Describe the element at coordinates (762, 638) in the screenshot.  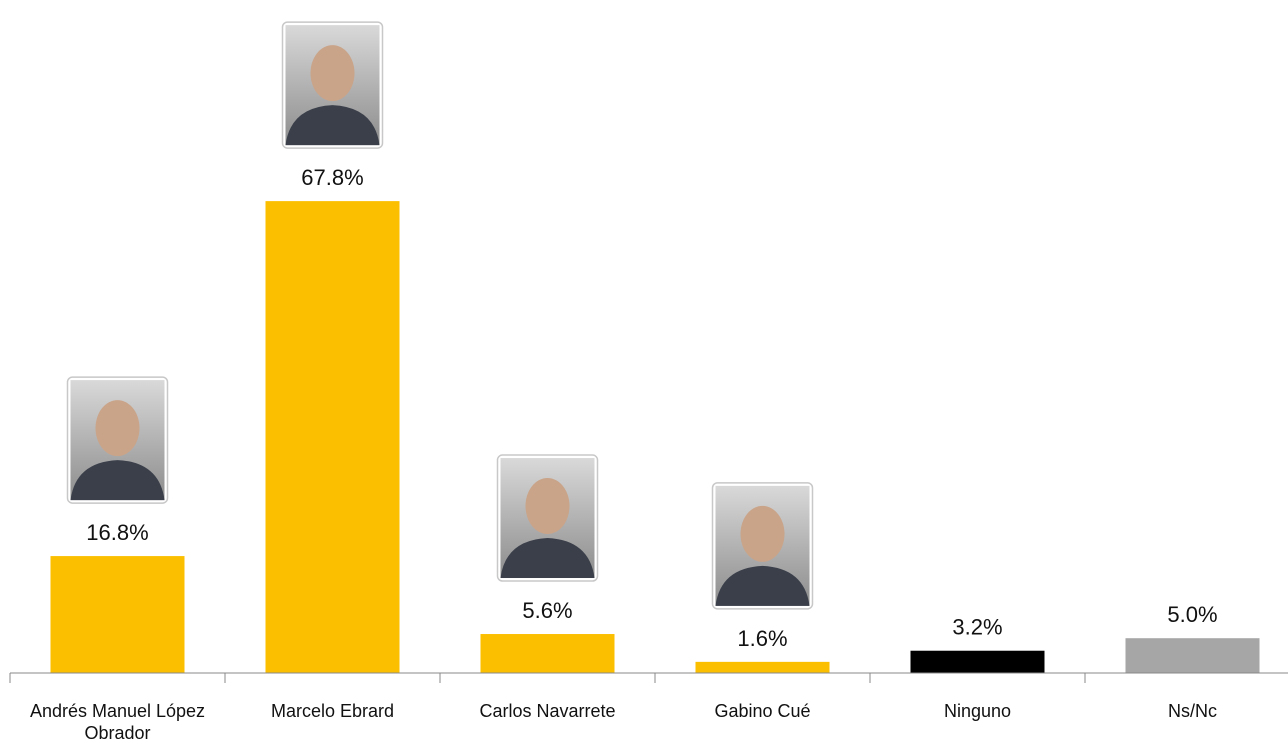
I see `value-label: 1.6%` at that location.